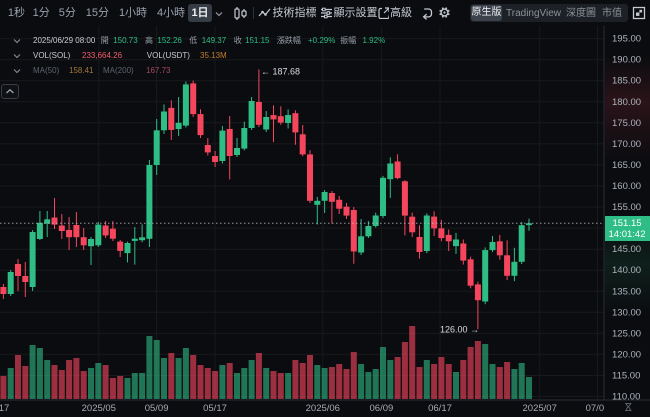 Image resolution: width=650 pixels, height=417 pixels. I want to click on svg-text: 05/09, so click(157, 408).